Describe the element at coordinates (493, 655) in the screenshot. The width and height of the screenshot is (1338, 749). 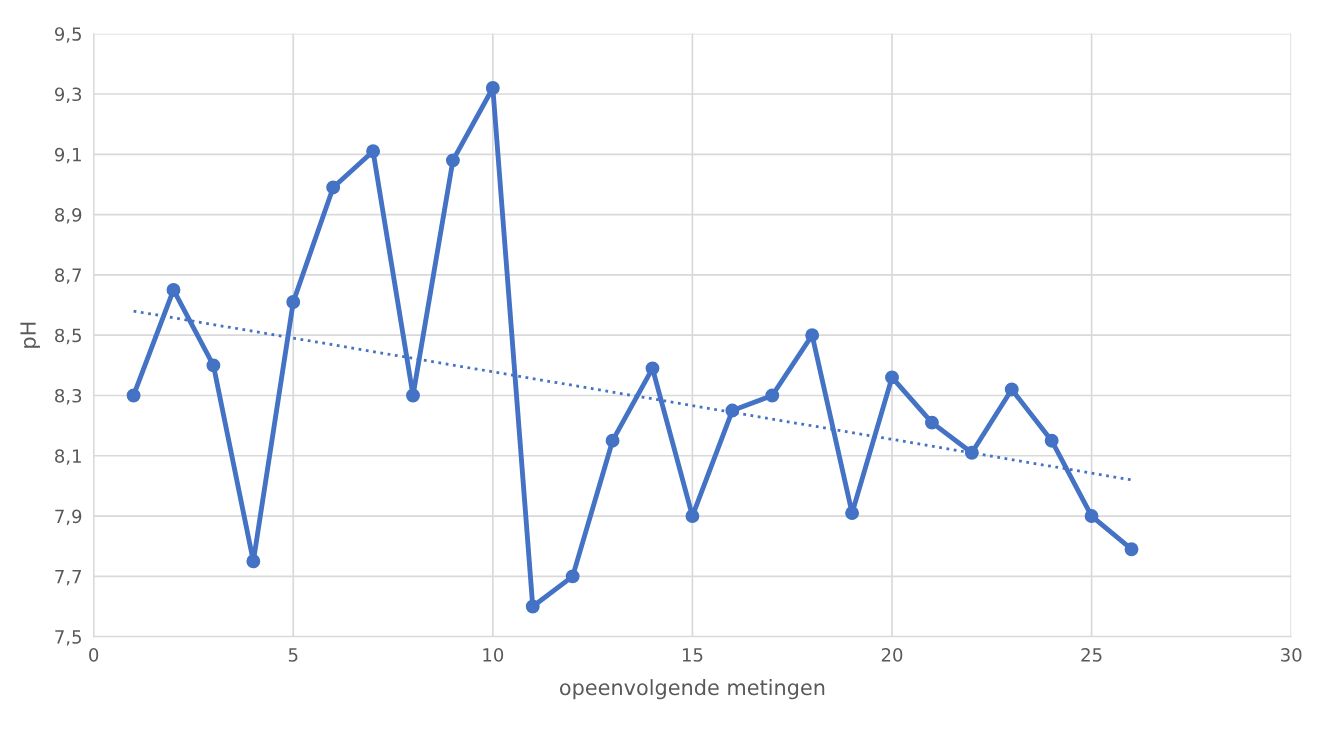
I see `x-tick-label: 10` at that location.